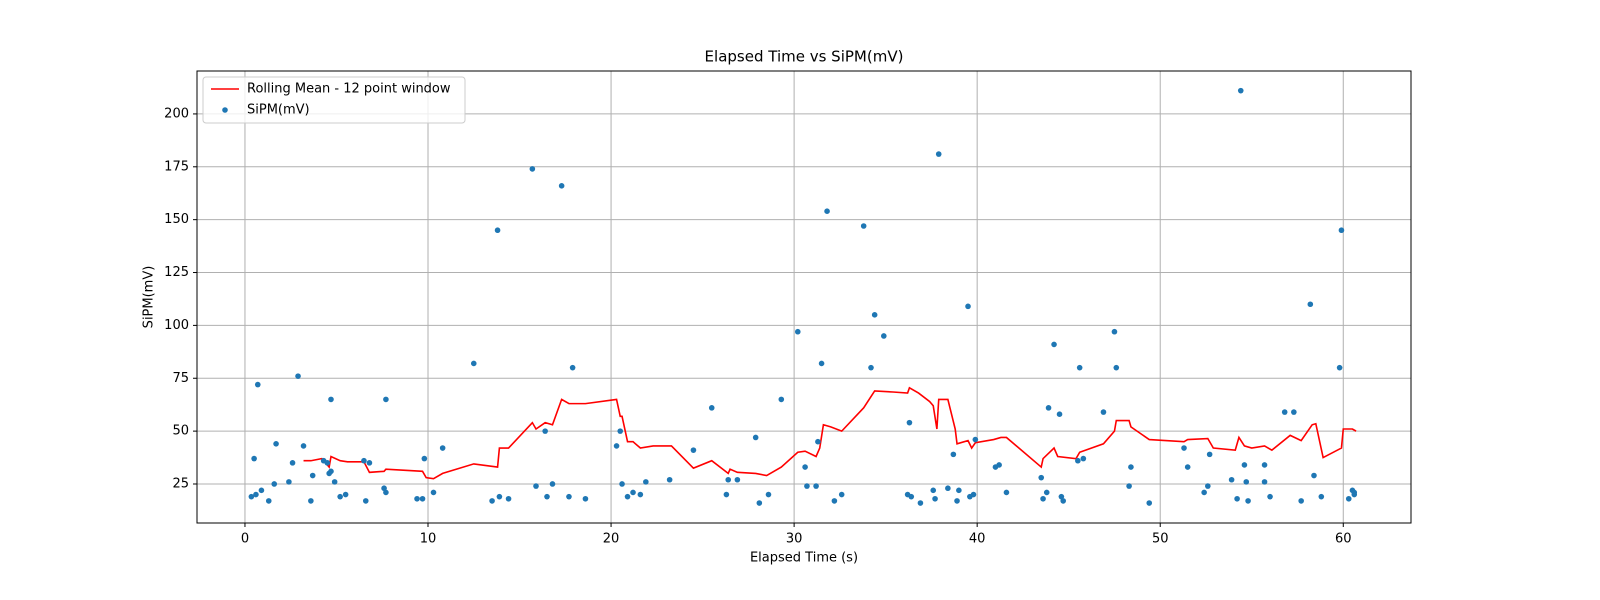 The image size is (1600, 600). Describe the element at coordinates (176, 219) in the screenshot. I see `y-tick-label: 150` at that location.